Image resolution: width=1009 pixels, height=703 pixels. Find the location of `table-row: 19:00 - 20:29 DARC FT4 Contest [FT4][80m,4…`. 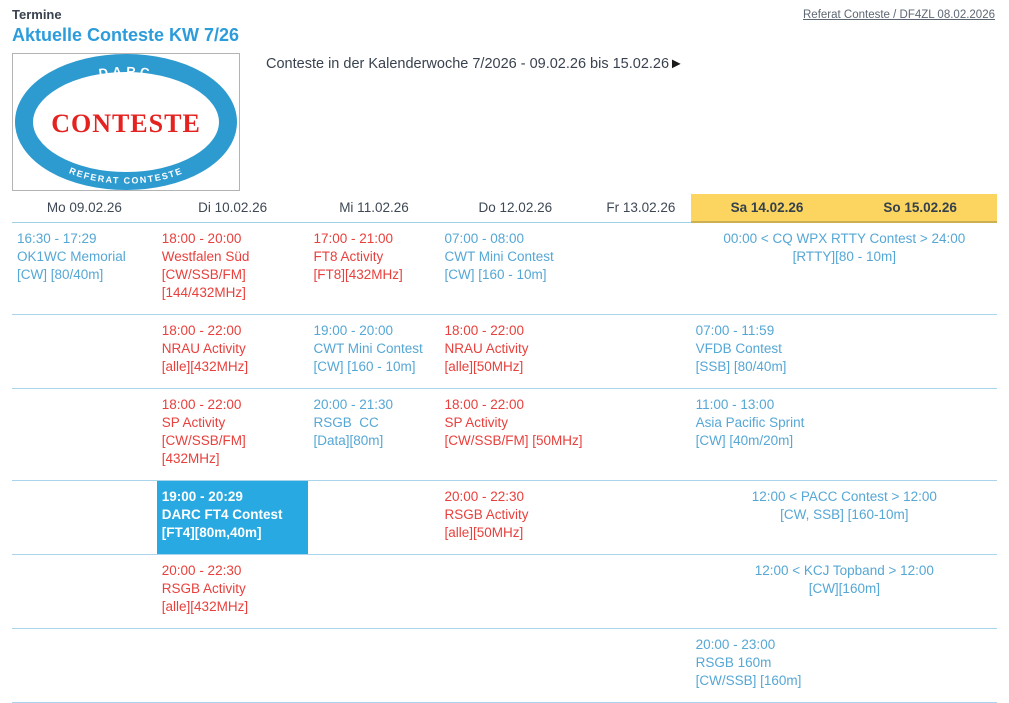

table-row: 19:00 - 20:29 DARC FT4 Contest [FT4][80m,4… is located at coordinates (504, 517).